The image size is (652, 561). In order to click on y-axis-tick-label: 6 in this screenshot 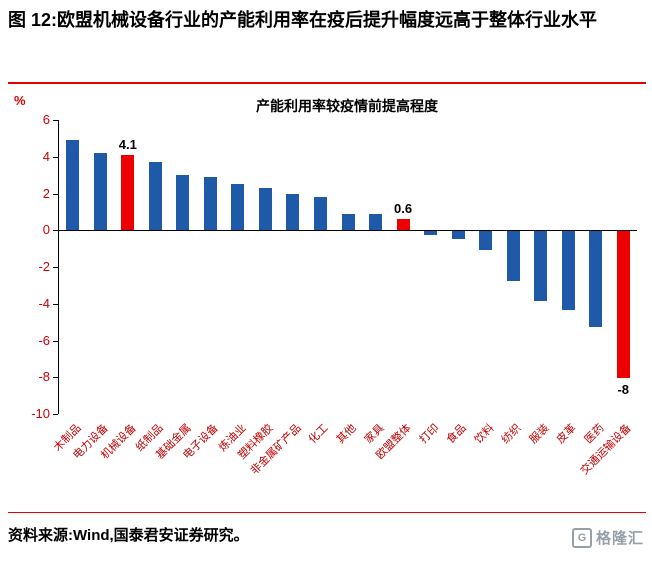, I will do `click(46, 119)`.